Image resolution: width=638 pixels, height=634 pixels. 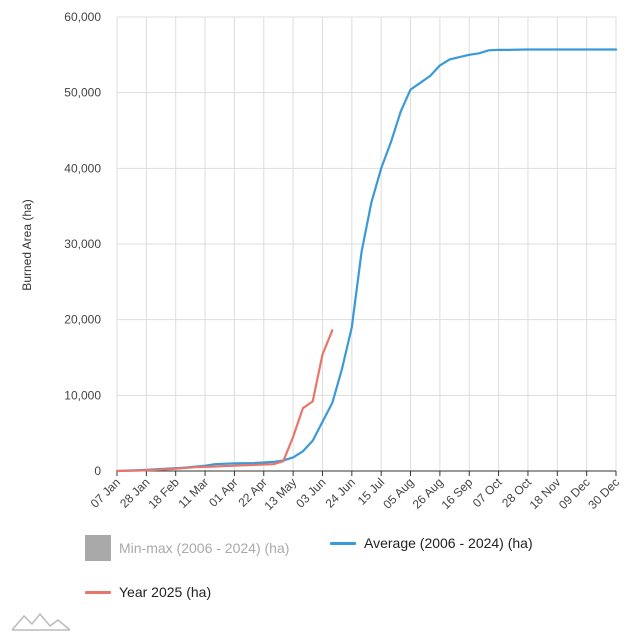 What do you see at coordinates (487, 492) in the screenshot?
I see `x-tick-label: 07 Oct` at bounding box center [487, 492].